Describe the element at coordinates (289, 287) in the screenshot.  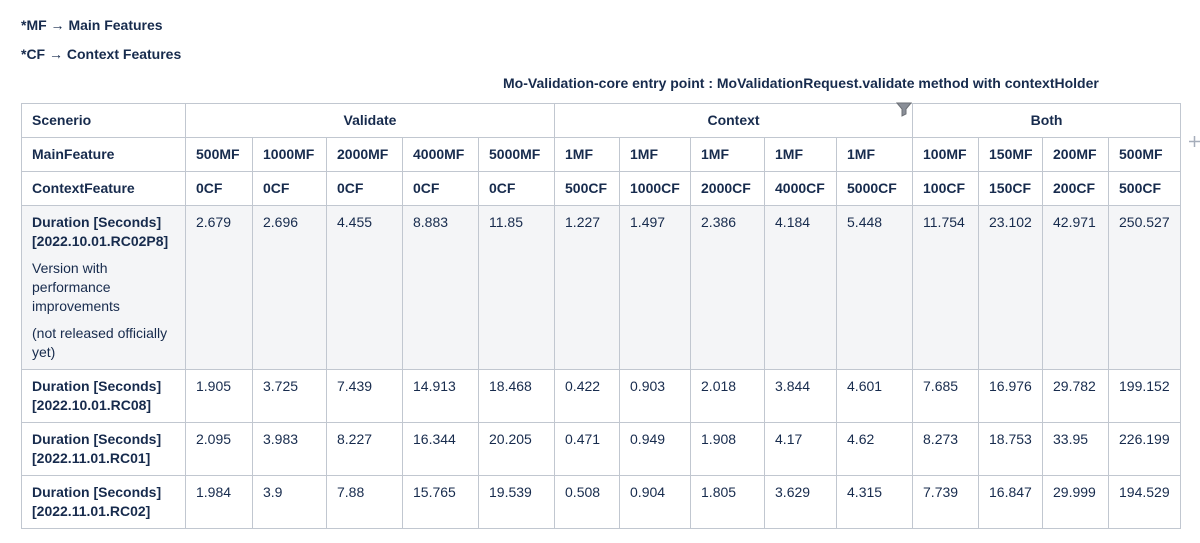
I see `value-cell: 2.696` at that location.